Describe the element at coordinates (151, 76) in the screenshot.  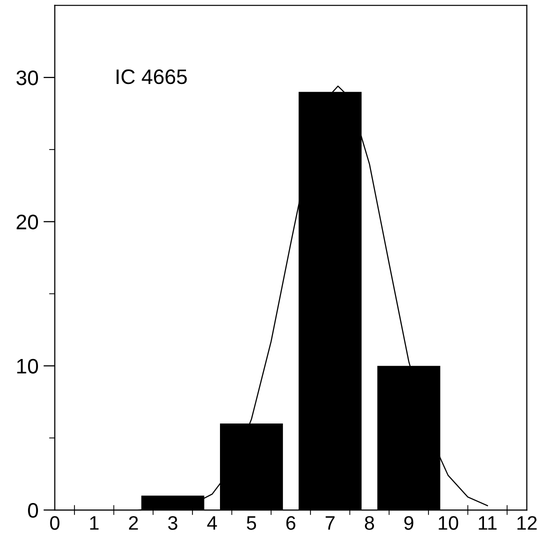
I see `annotation: IC 4665` at that location.